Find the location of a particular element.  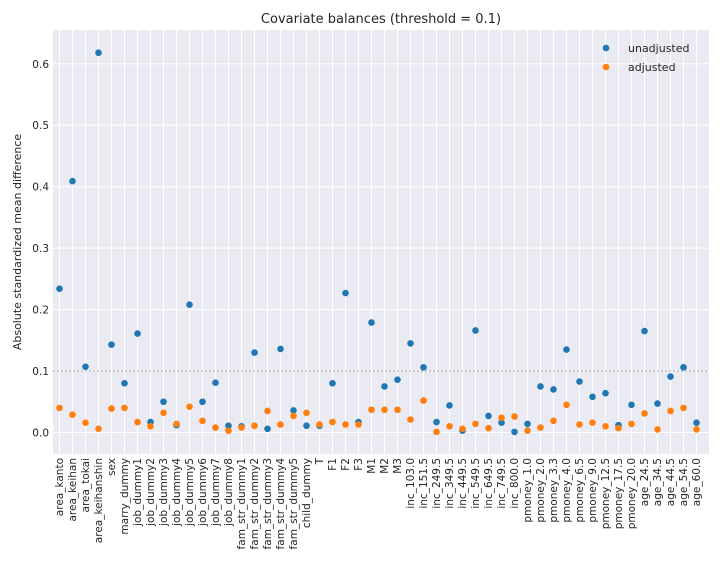

x-tick-label: inc_151.5 is located at coordinates (424, 483).